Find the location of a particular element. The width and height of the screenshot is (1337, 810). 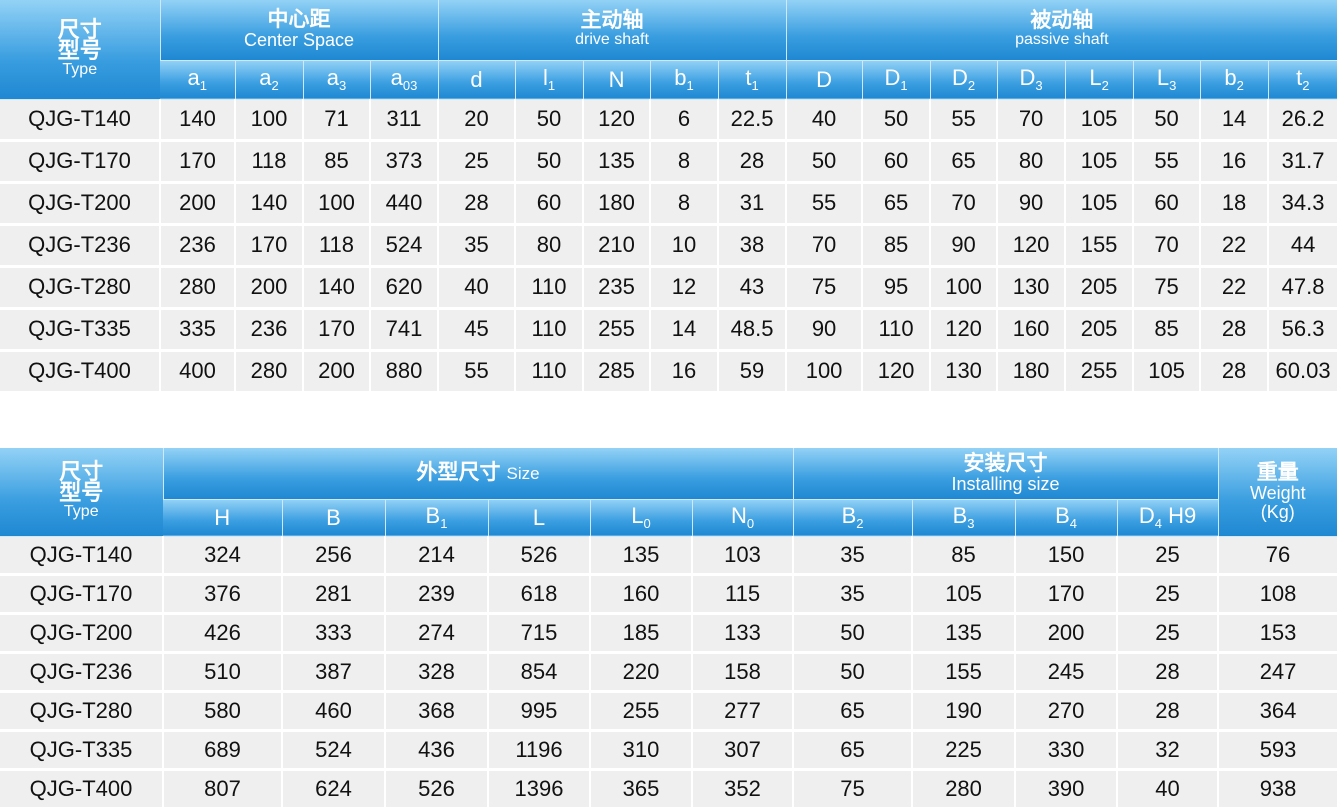

column-header: B4 is located at coordinates (1066, 518).